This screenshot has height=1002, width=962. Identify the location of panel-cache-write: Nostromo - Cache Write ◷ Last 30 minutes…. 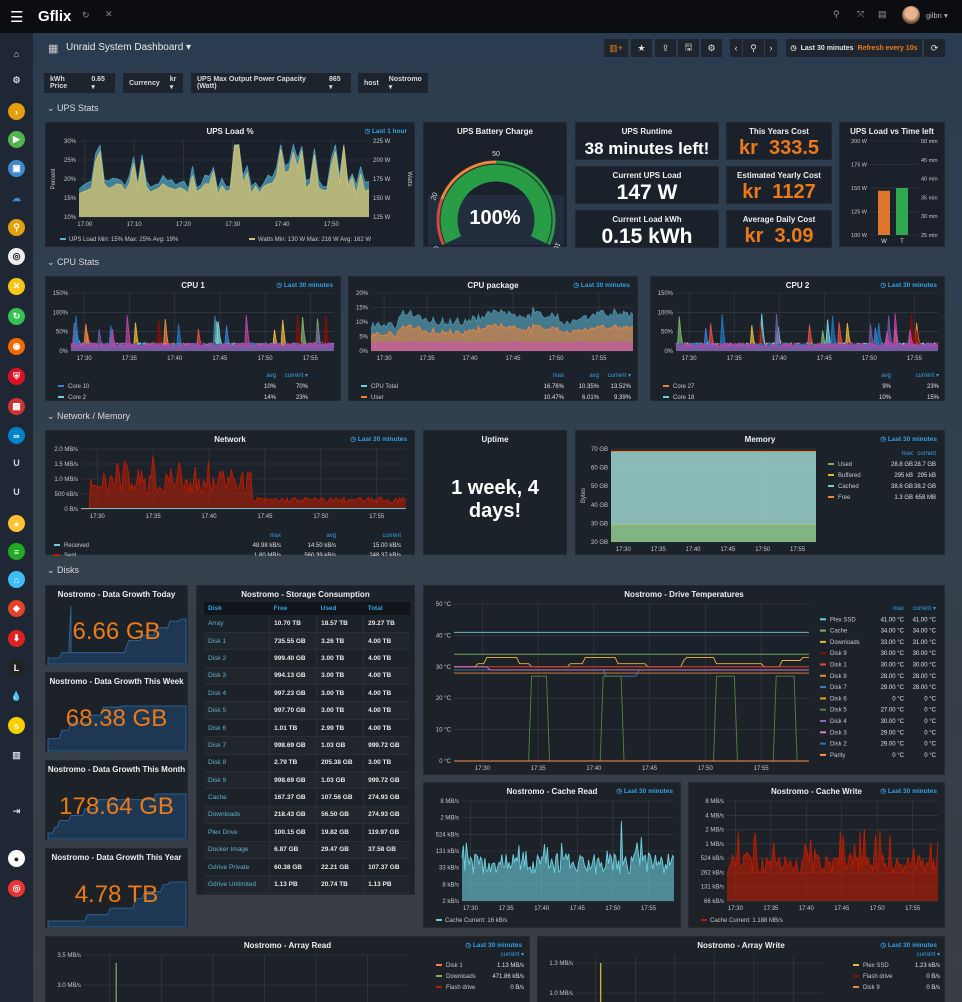
(816, 855).